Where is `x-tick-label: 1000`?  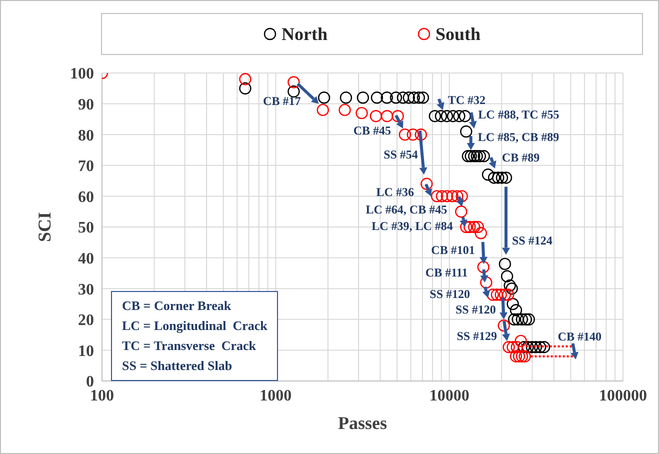 x-tick-label: 1000 is located at coordinates (276, 395).